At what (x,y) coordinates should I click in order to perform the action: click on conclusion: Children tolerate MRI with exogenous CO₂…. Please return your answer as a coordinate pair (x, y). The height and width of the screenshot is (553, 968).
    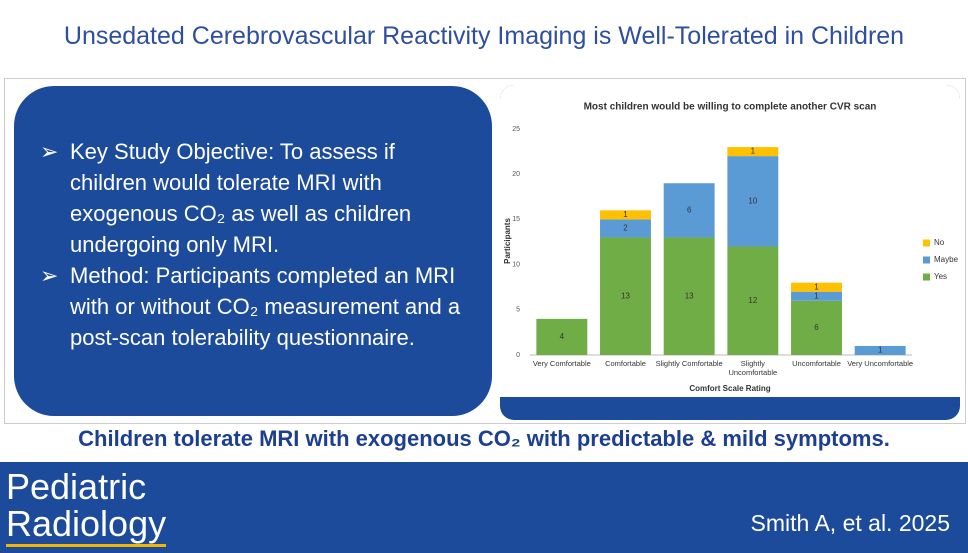
    Looking at the image, I should click on (484, 438).